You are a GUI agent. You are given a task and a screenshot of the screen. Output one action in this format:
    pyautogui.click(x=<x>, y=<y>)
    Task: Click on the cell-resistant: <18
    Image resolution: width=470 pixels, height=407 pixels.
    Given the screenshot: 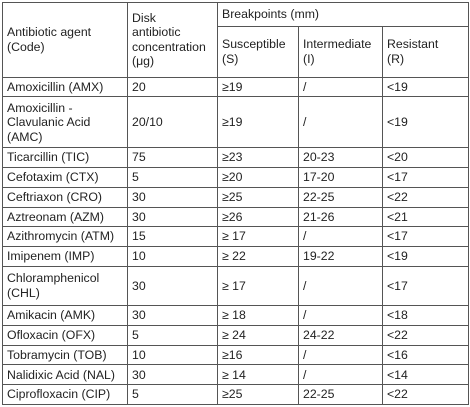 What is the action you would take?
    pyautogui.click(x=425, y=315)
    